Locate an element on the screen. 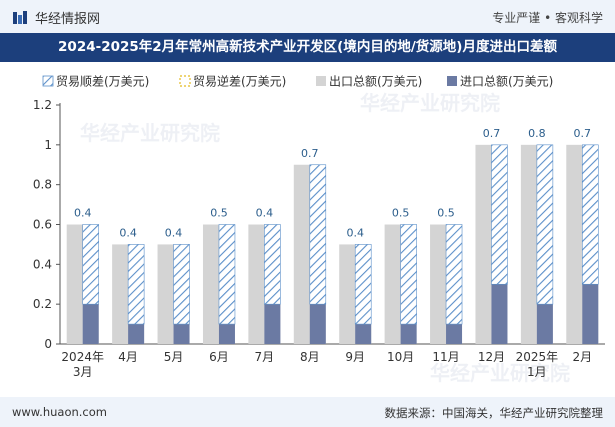 Image resolution: width=615 pixels, height=427 pixels. legend-swatch-surplus is located at coordinates (48, 81).